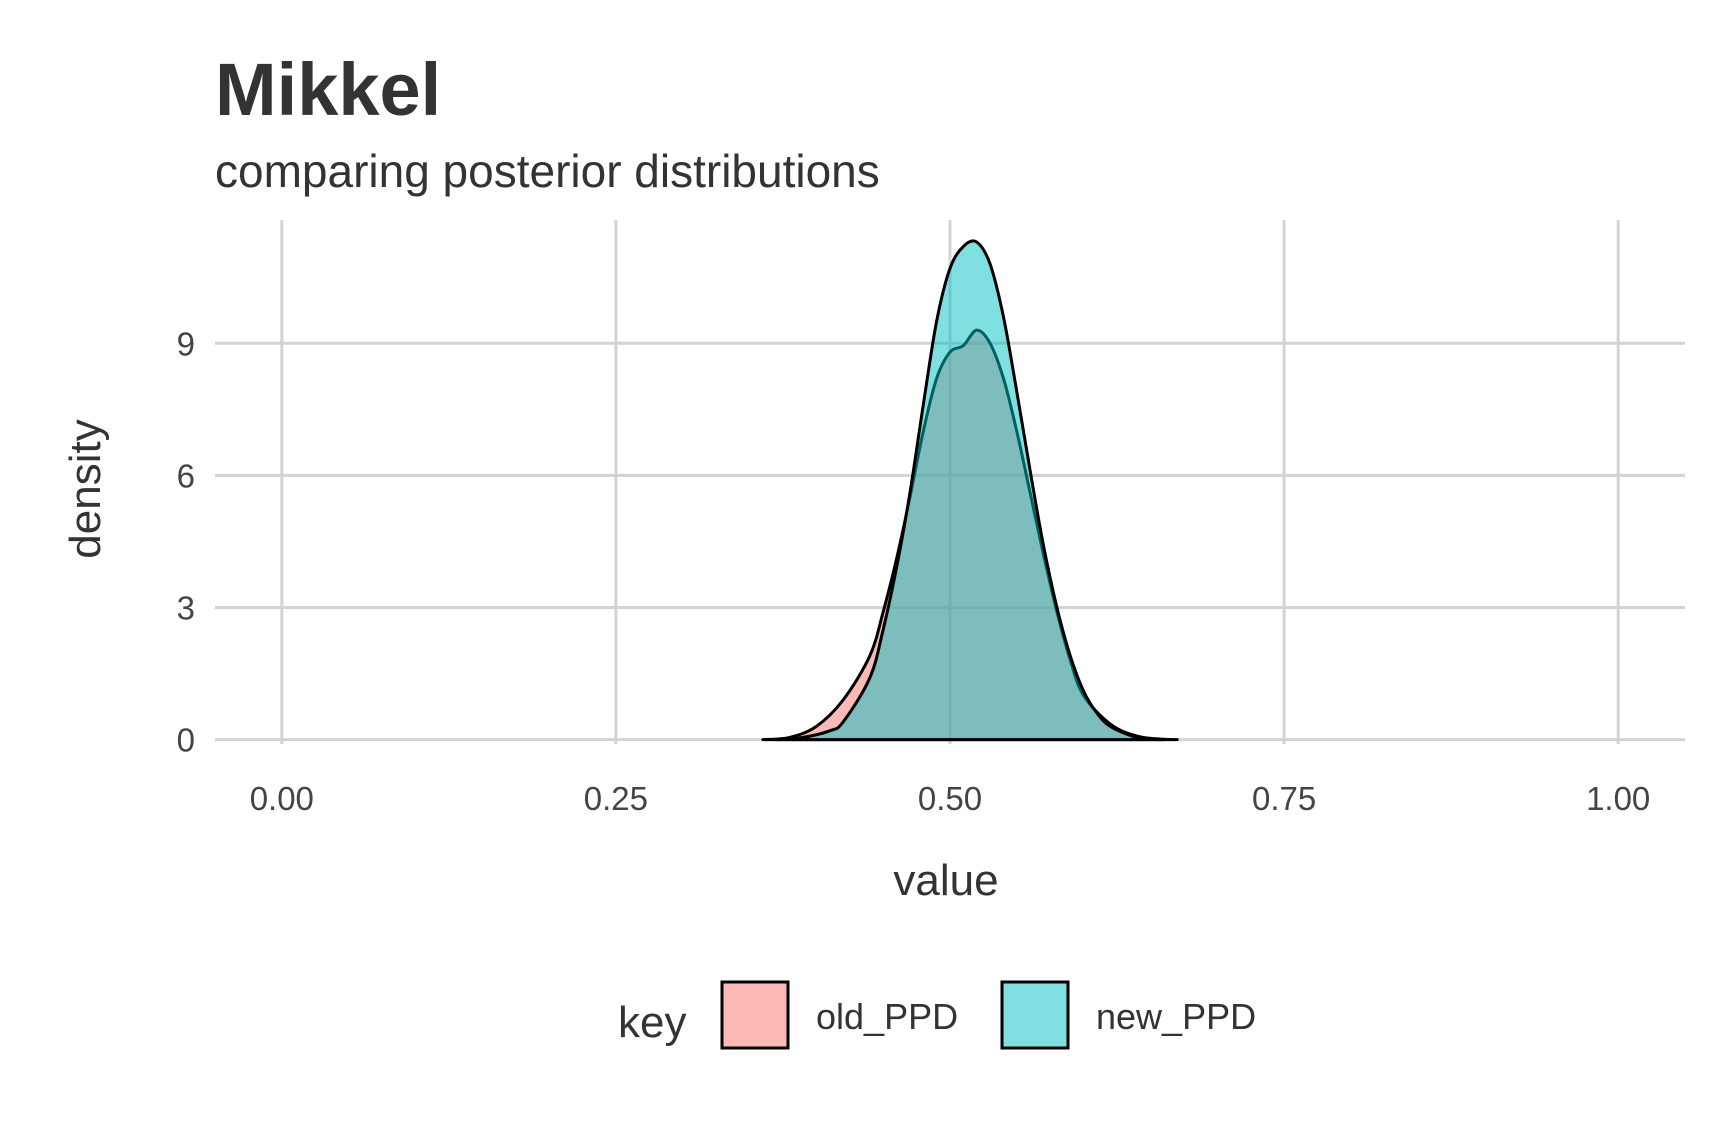  What do you see at coordinates (186, 607) in the screenshot?
I see `y-tick-label: 3` at bounding box center [186, 607].